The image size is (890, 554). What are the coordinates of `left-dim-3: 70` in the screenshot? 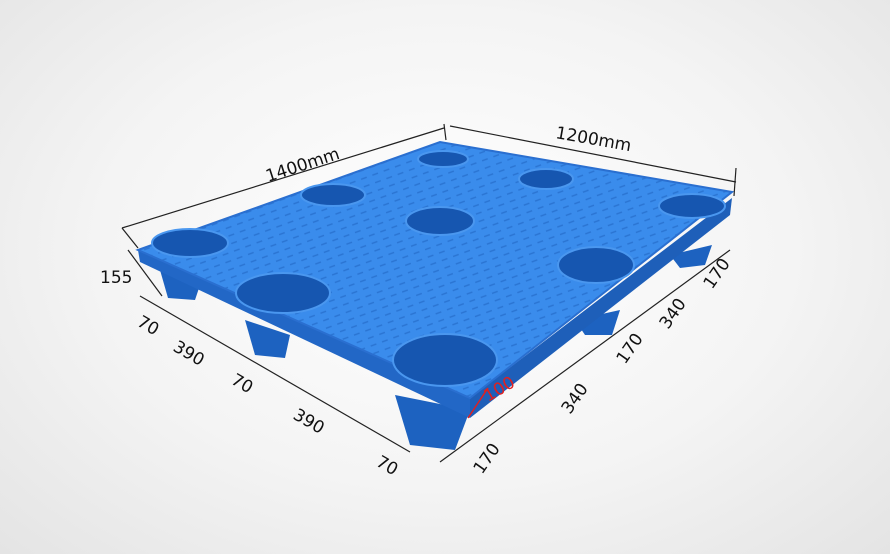 It's located at (242, 384).